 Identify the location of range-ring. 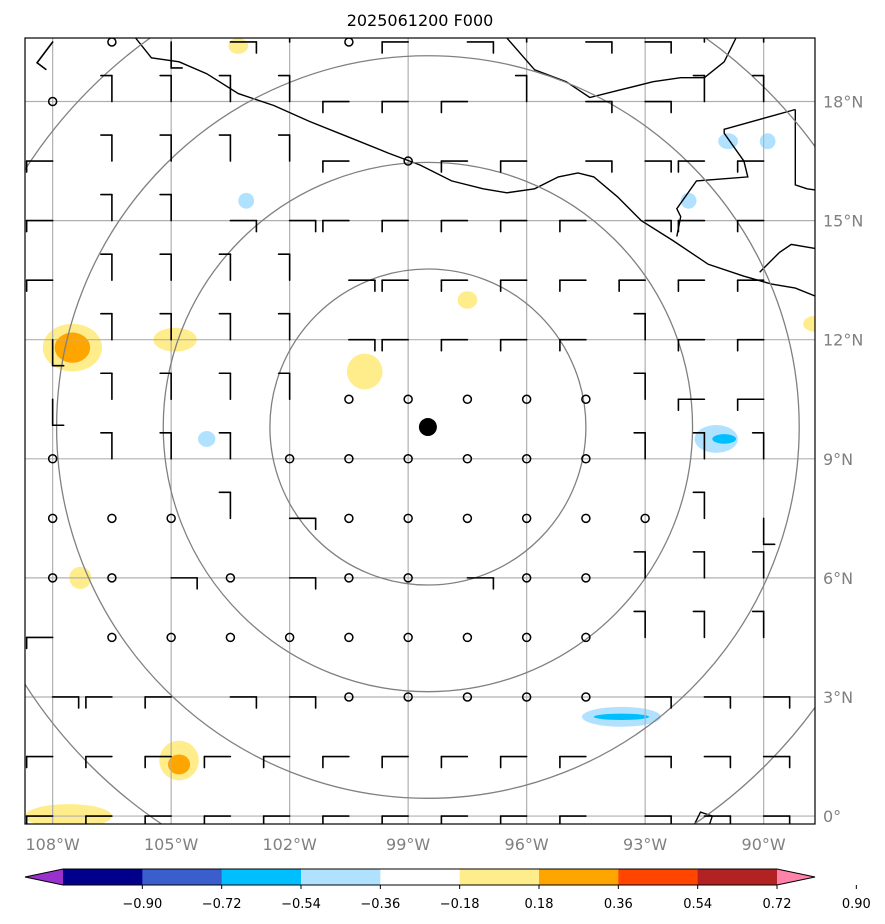
(428, 427).